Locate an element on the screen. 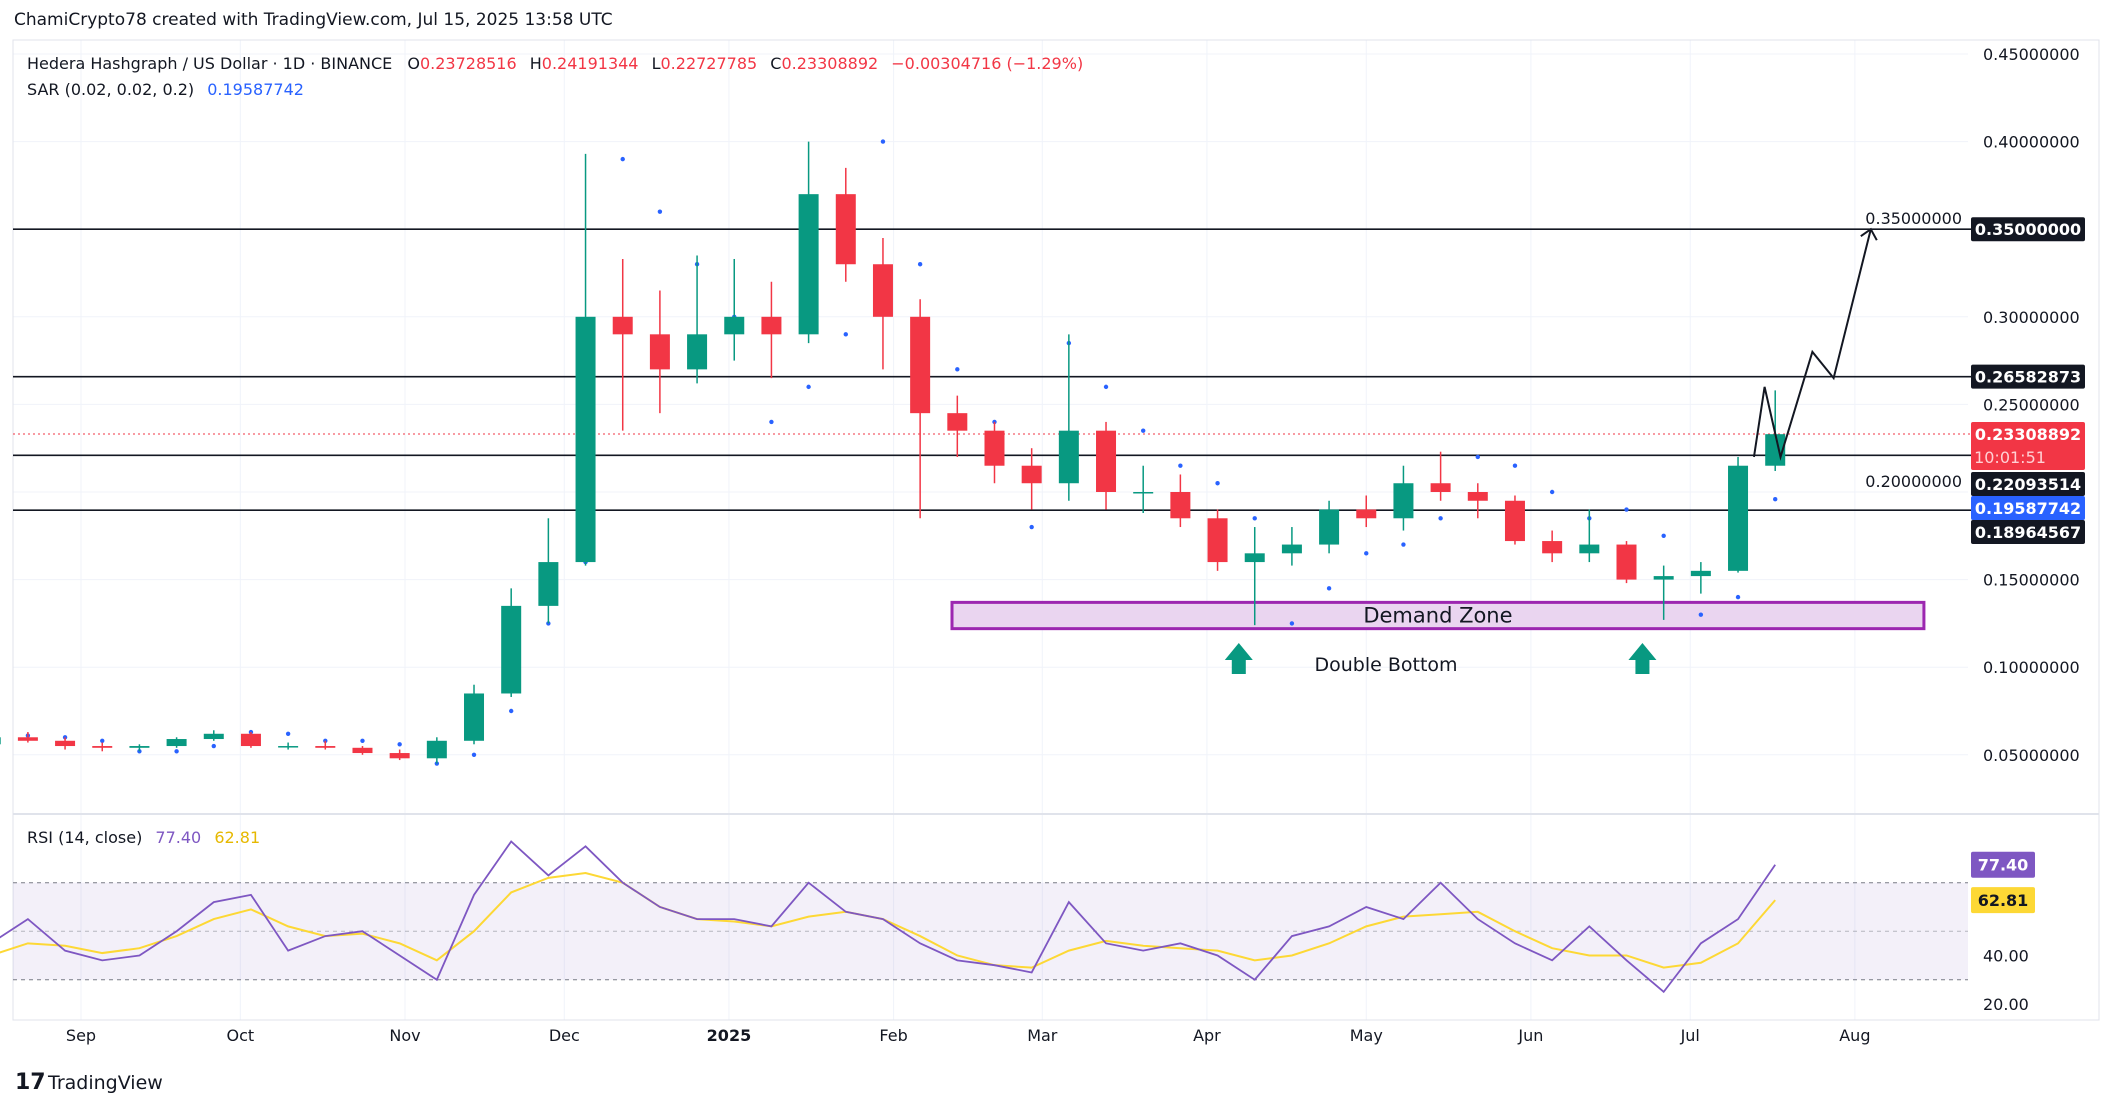 This screenshot has width=2114, height=1108. open-value: 0.23728516 is located at coordinates (468, 63).